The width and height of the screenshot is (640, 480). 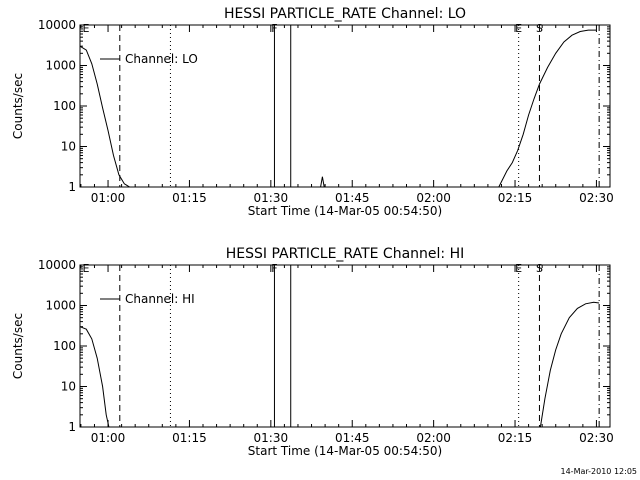 What do you see at coordinates (345, 14) in the screenshot?
I see `chart-title: HESSI PARTICLE_RATE Channel: LO` at bounding box center [345, 14].